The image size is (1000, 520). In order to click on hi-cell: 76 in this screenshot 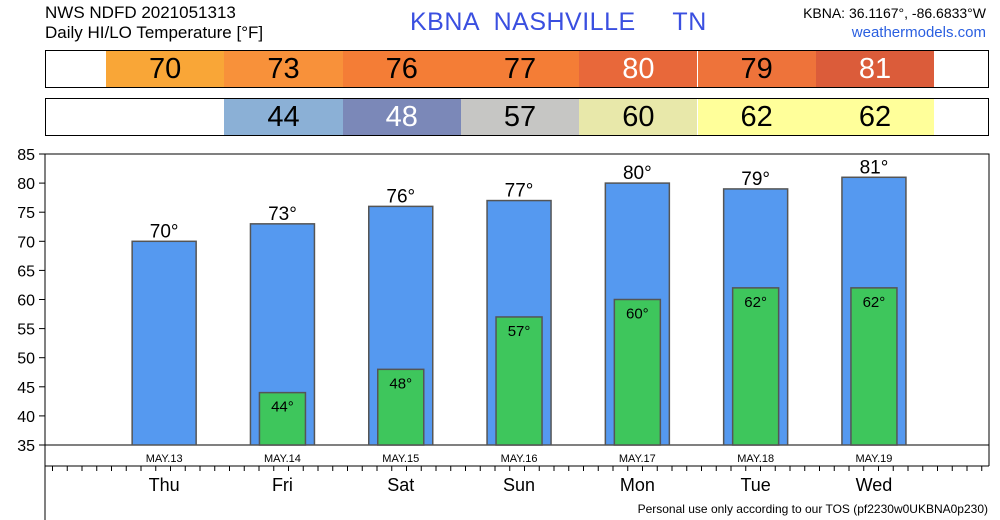, I will do `click(401, 69)`.